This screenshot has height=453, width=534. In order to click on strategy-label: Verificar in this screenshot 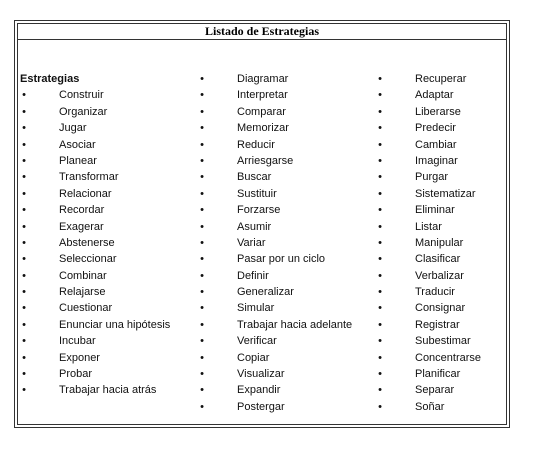, I will do `click(257, 341)`.